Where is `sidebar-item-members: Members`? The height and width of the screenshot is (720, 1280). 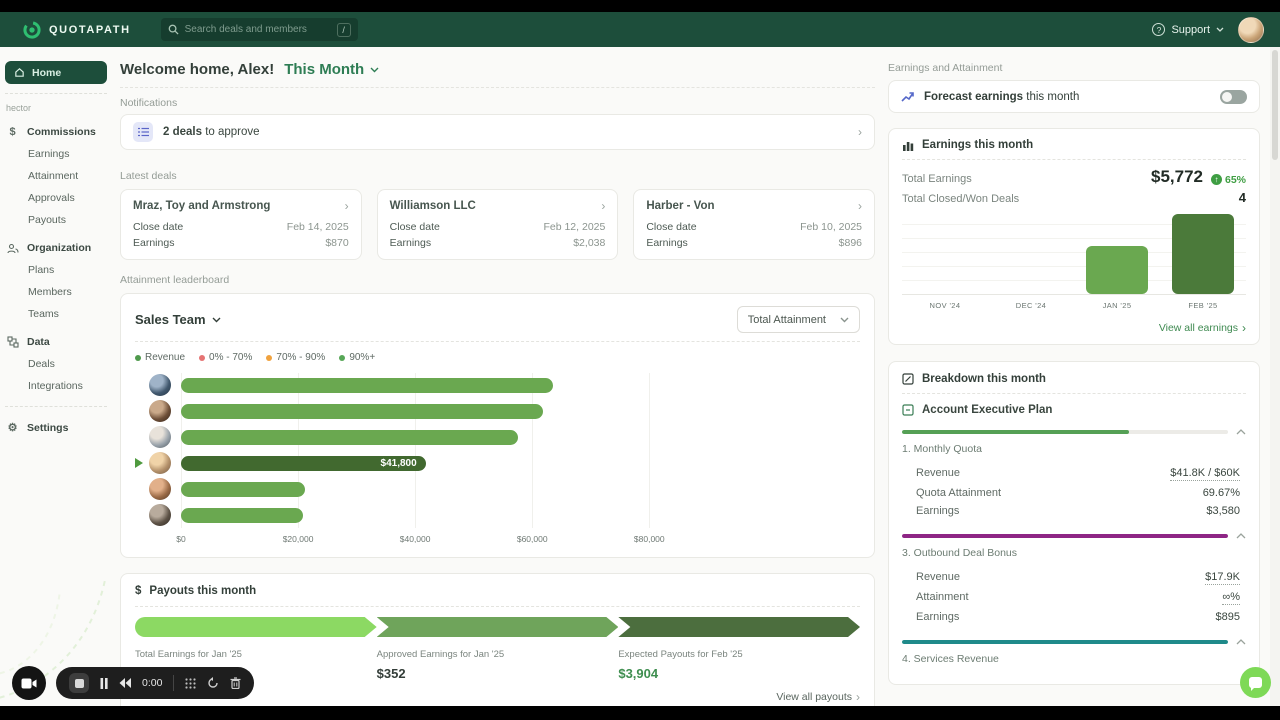
sidebar-item-members: Members is located at coordinates (50, 292).